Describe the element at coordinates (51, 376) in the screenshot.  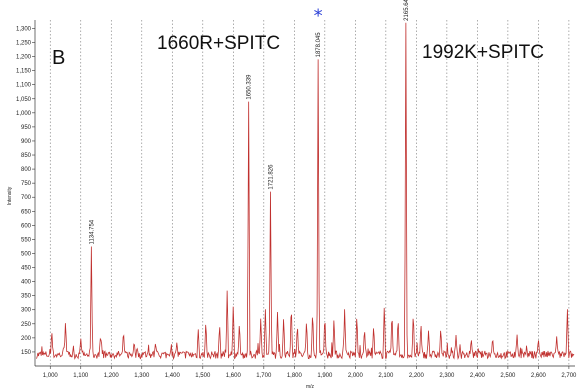
I see `x-tick-label: 1,000` at that location.